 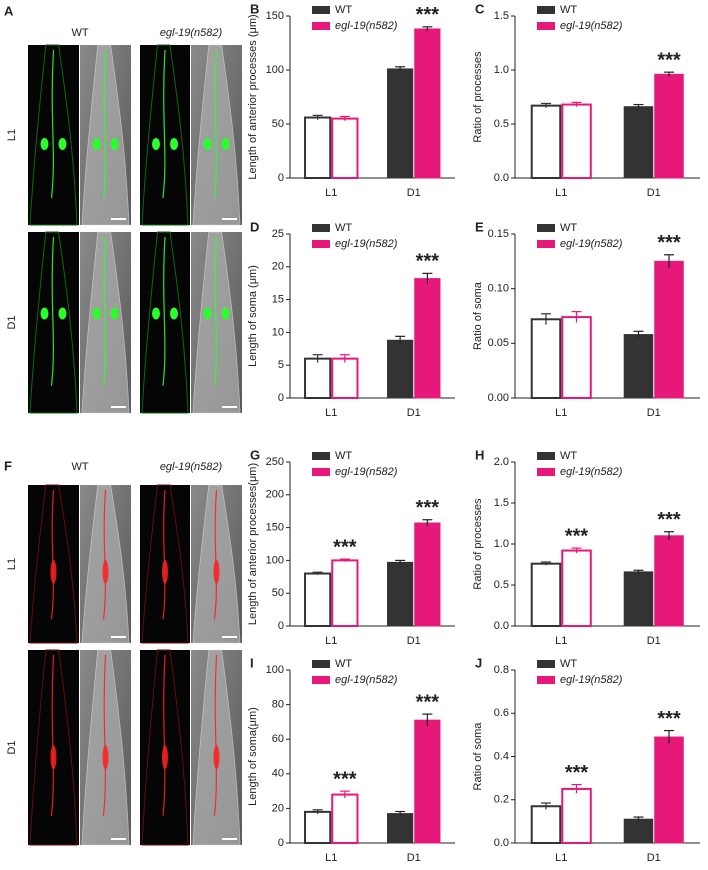 I want to click on panel-letter: I, so click(x=252, y=662).